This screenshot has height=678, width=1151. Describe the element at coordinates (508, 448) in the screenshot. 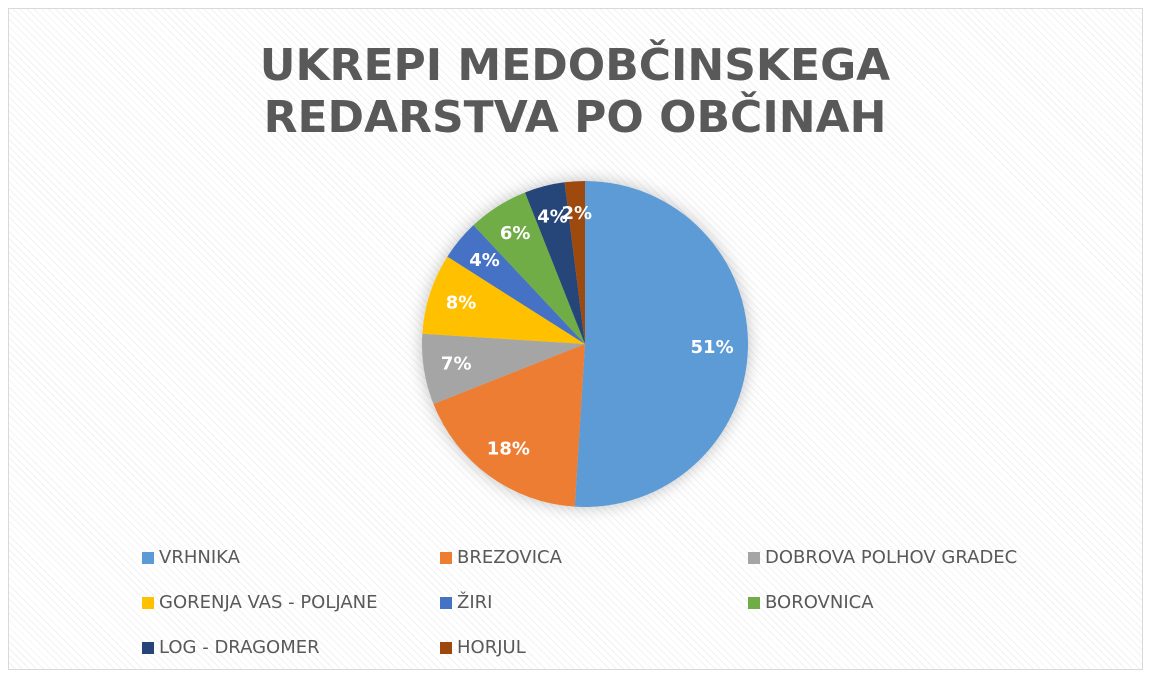

I see `data-label: 18%` at that location.